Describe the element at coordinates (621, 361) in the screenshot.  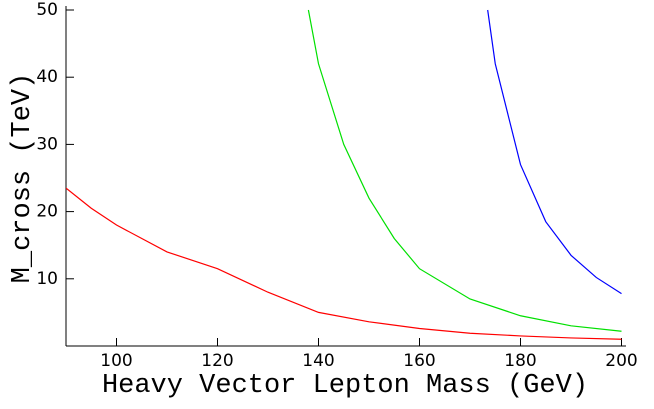
I see `x-tick-label: 200` at that location.